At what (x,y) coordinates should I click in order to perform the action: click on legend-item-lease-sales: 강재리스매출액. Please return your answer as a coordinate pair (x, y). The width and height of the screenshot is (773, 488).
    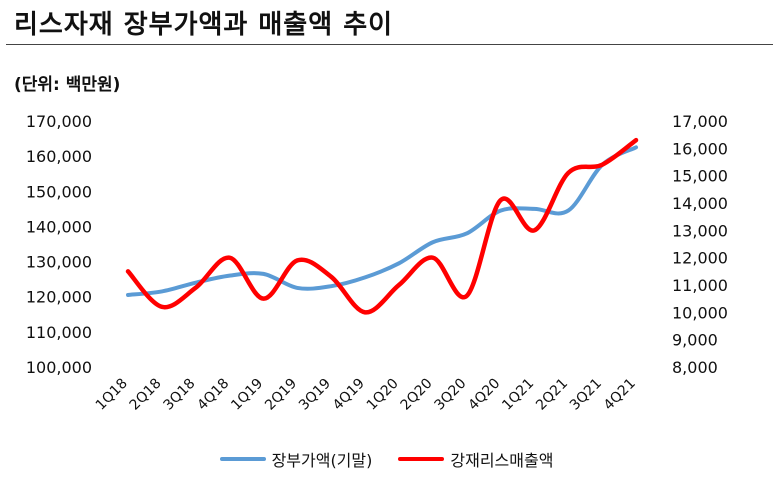
    Looking at the image, I should click on (475, 459).